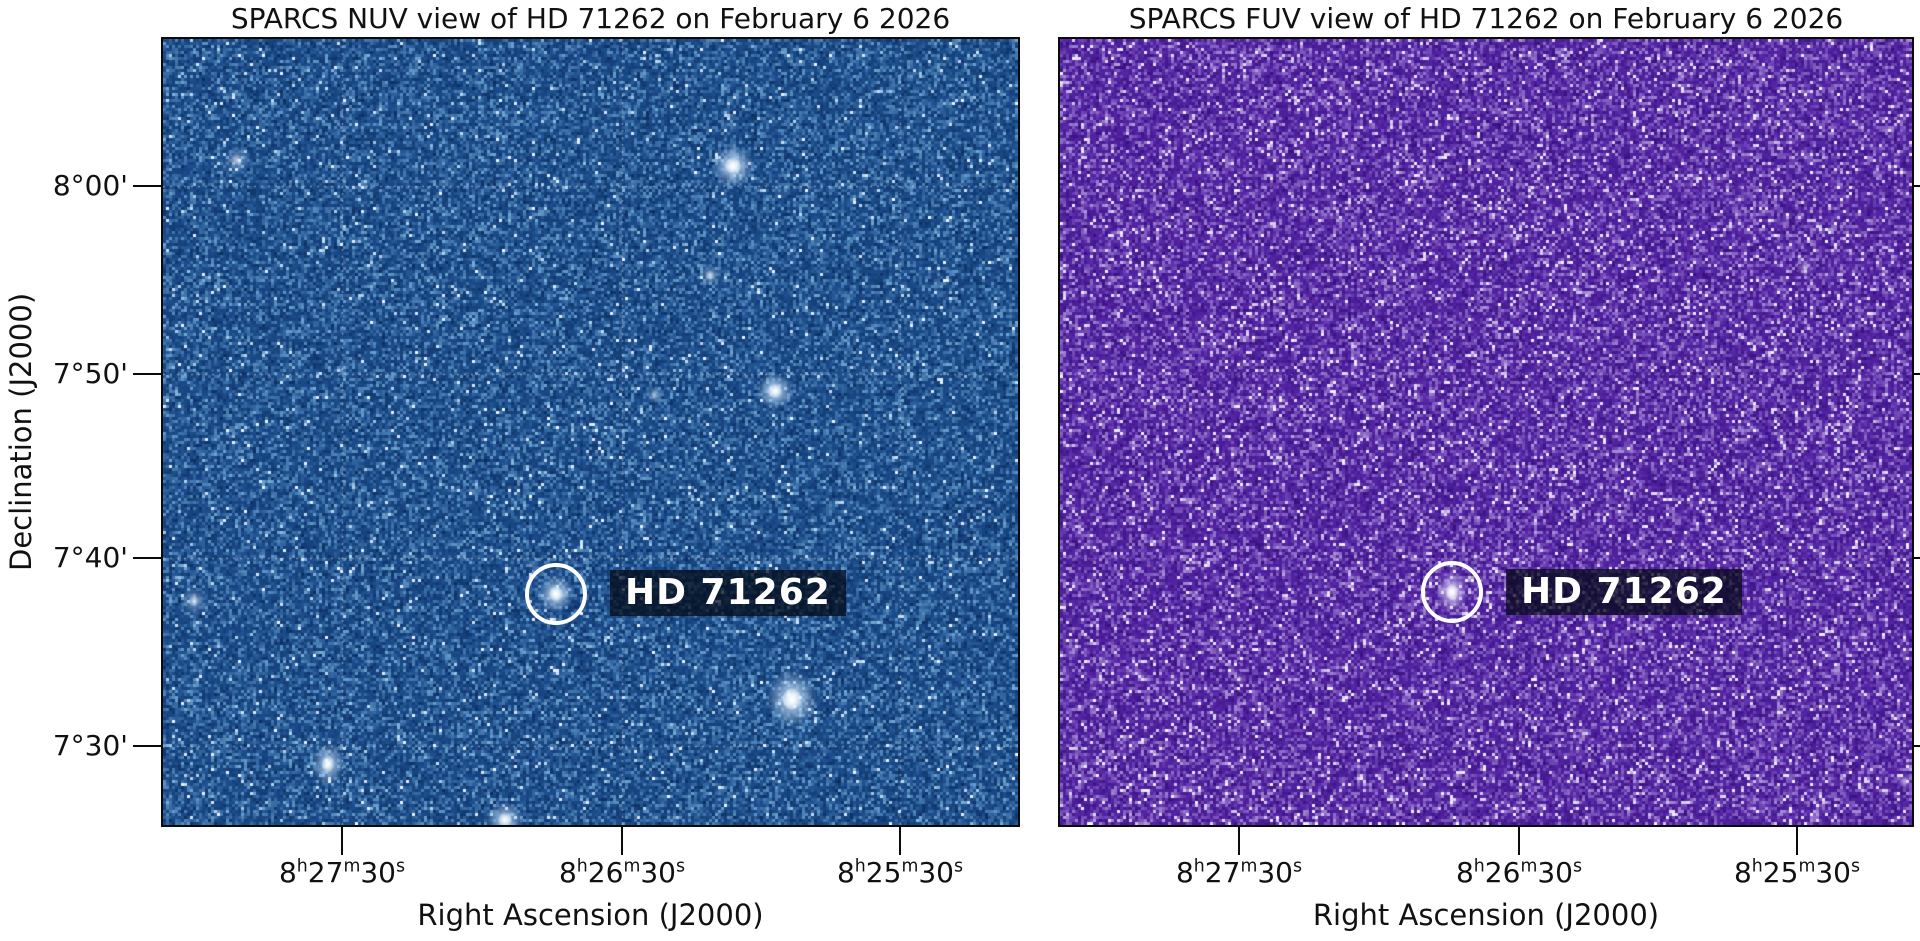 This screenshot has width=1920, height=941. What do you see at coordinates (728, 593) in the screenshot?
I see `target-label-nuv: HD 71262` at bounding box center [728, 593].